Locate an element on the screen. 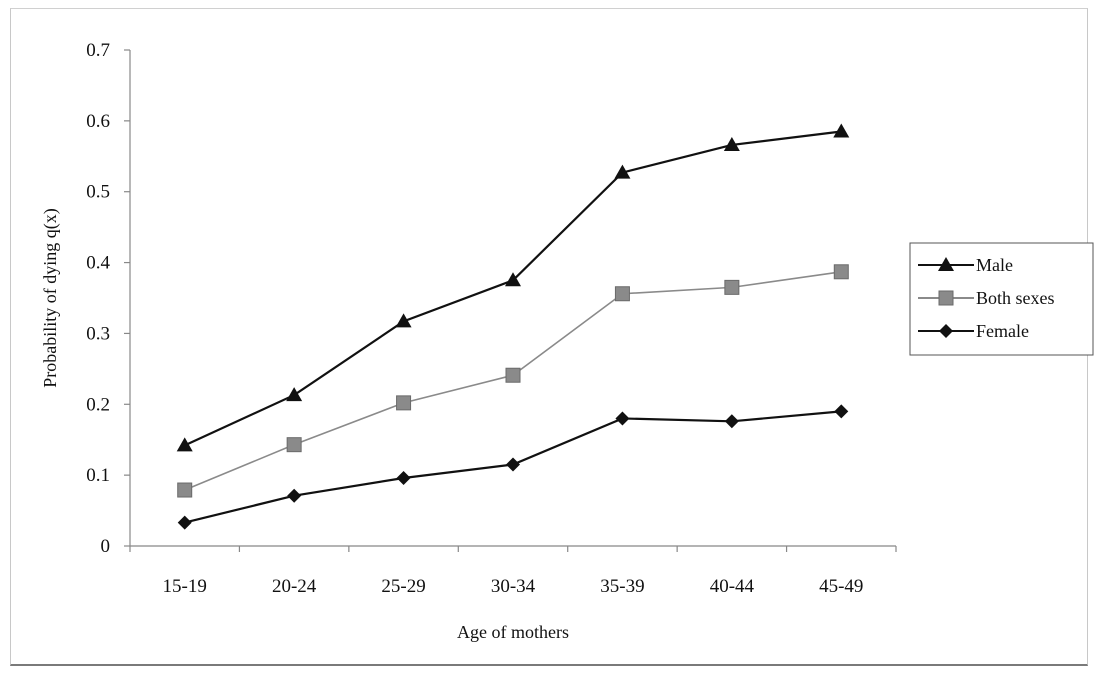 Image resolution: width=1096 pixels, height=674 pixels. y-tick-label: 0.7 is located at coordinates (98, 50).